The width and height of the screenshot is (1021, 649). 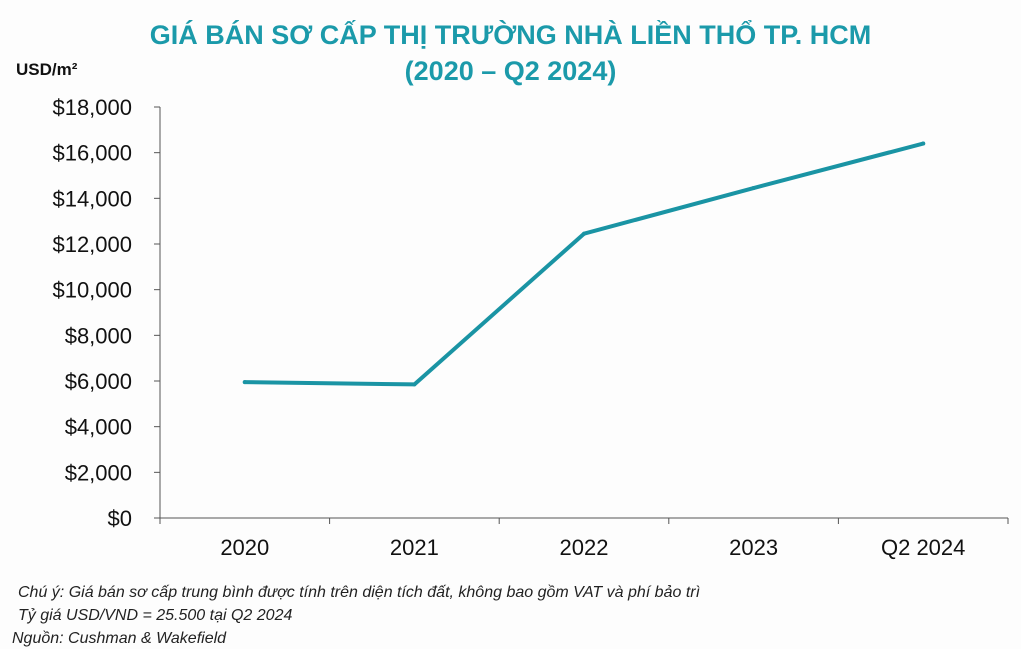 What do you see at coordinates (92, 290) in the screenshot?
I see `y-tick-label: $10,000` at bounding box center [92, 290].